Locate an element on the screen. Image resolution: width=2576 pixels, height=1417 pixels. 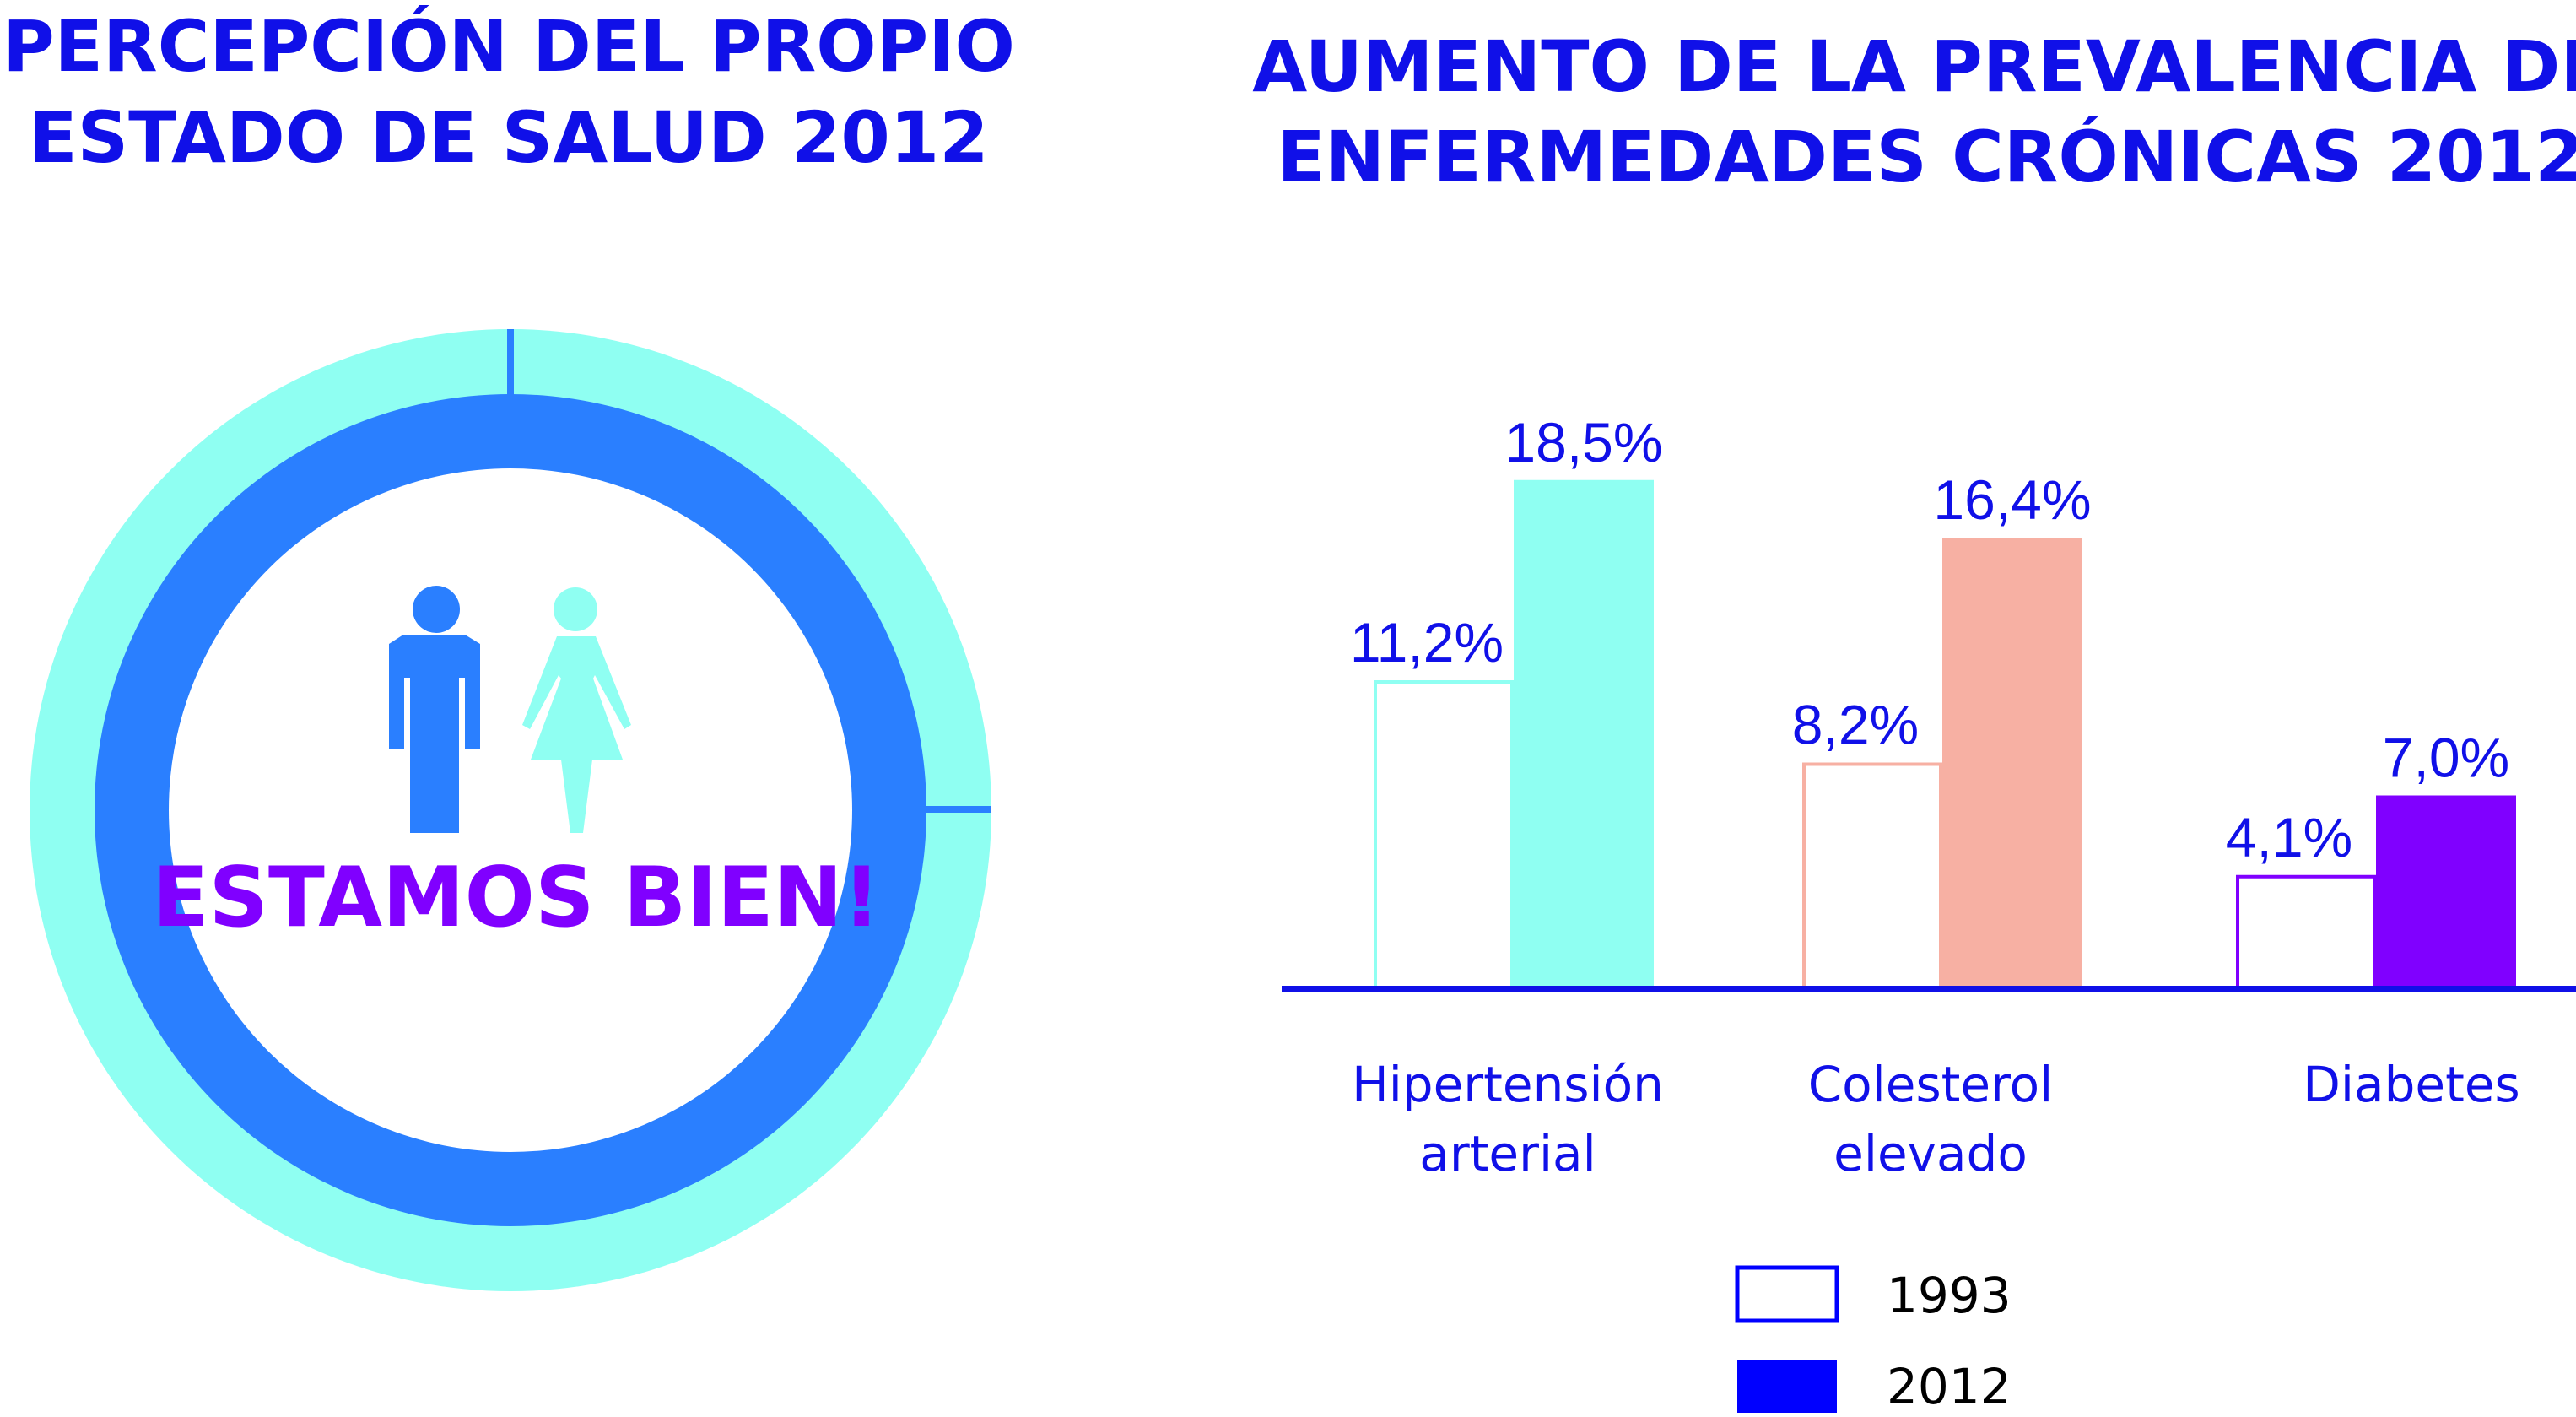
data-label: 4,1% is located at coordinates (2289, 837).